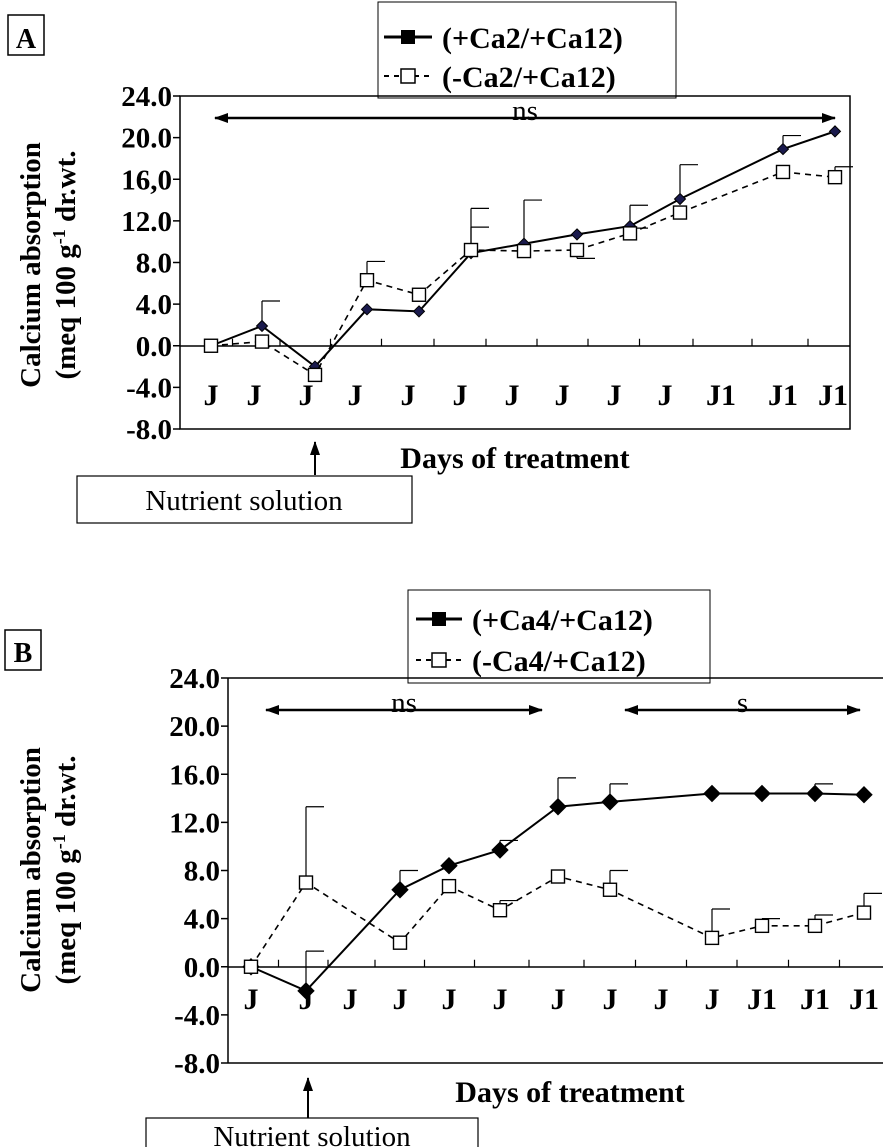 Image resolution: width=883 pixels, height=1147 pixels. What do you see at coordinates (202, 968) in the screenshot?
I see `y-tick-label: 0.0` at bounding box center [202, 968].